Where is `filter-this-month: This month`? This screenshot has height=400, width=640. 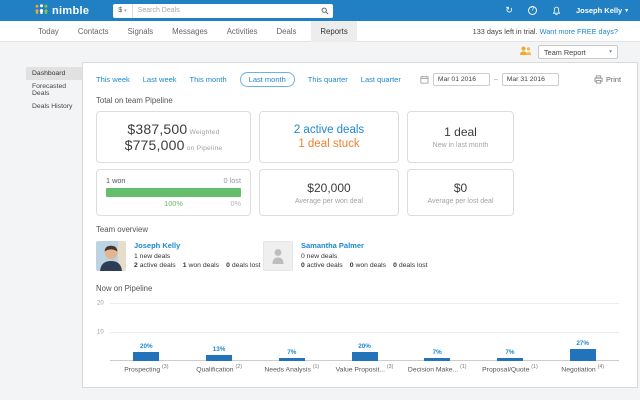
filter-this-month: This month is located at coordinates (208, 79).